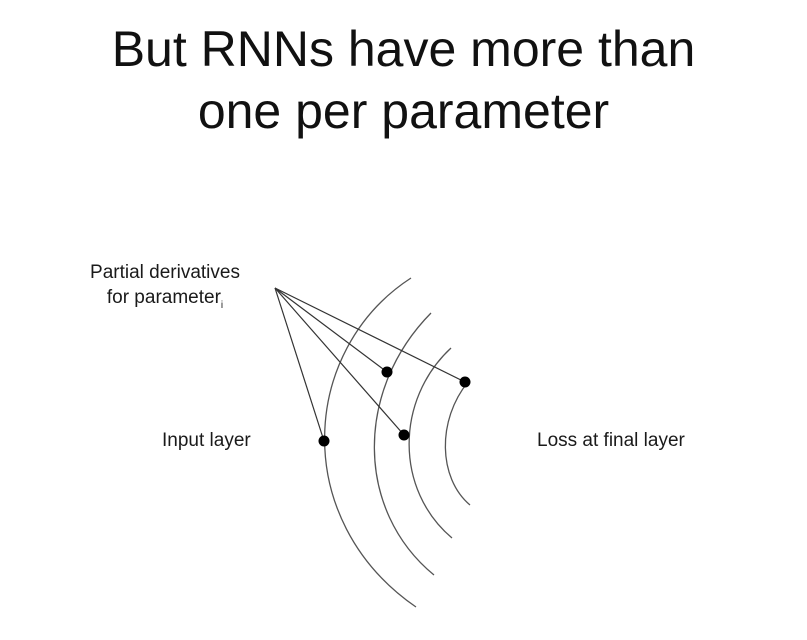 The image size is (807, 640). Describe the element at coordinates (222, 305) in the screenshot. I see `parameter-subscript: i` at that location.